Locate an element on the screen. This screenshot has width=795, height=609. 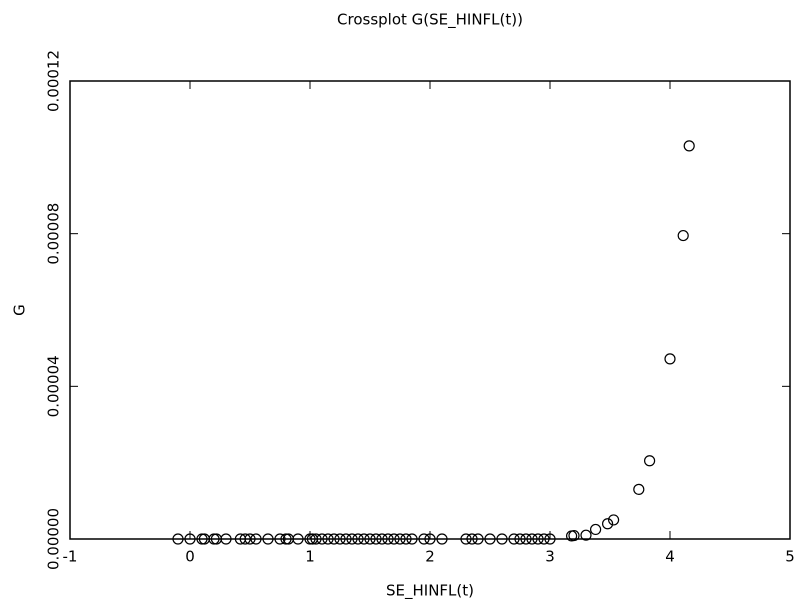
x-tick-label: 1 is located at coordinates (310, 557).